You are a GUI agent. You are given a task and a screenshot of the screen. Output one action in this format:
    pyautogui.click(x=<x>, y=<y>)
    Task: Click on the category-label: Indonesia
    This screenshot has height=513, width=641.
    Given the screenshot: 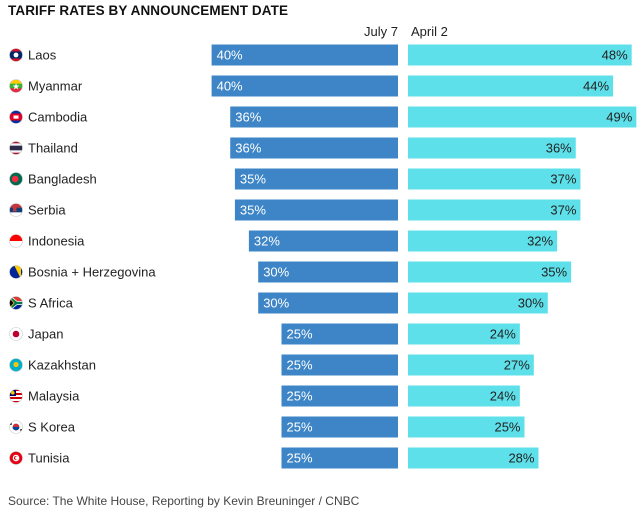 What is the action you would take?
    pyautogui.click(x=56, y=241)
    